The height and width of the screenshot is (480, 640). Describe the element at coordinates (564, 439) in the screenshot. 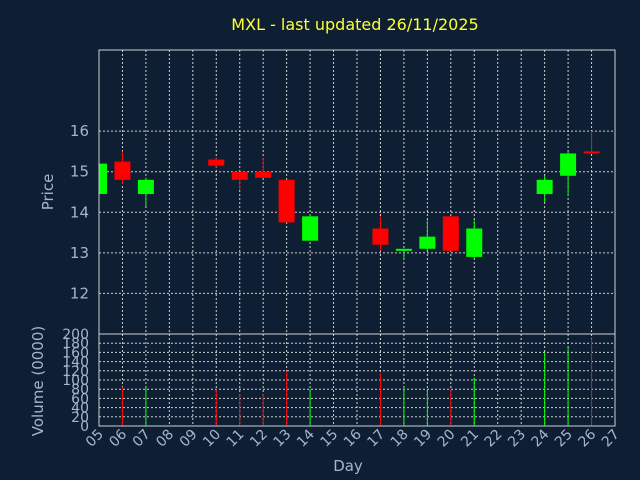

I see `x-tick-label: 25` at that location.